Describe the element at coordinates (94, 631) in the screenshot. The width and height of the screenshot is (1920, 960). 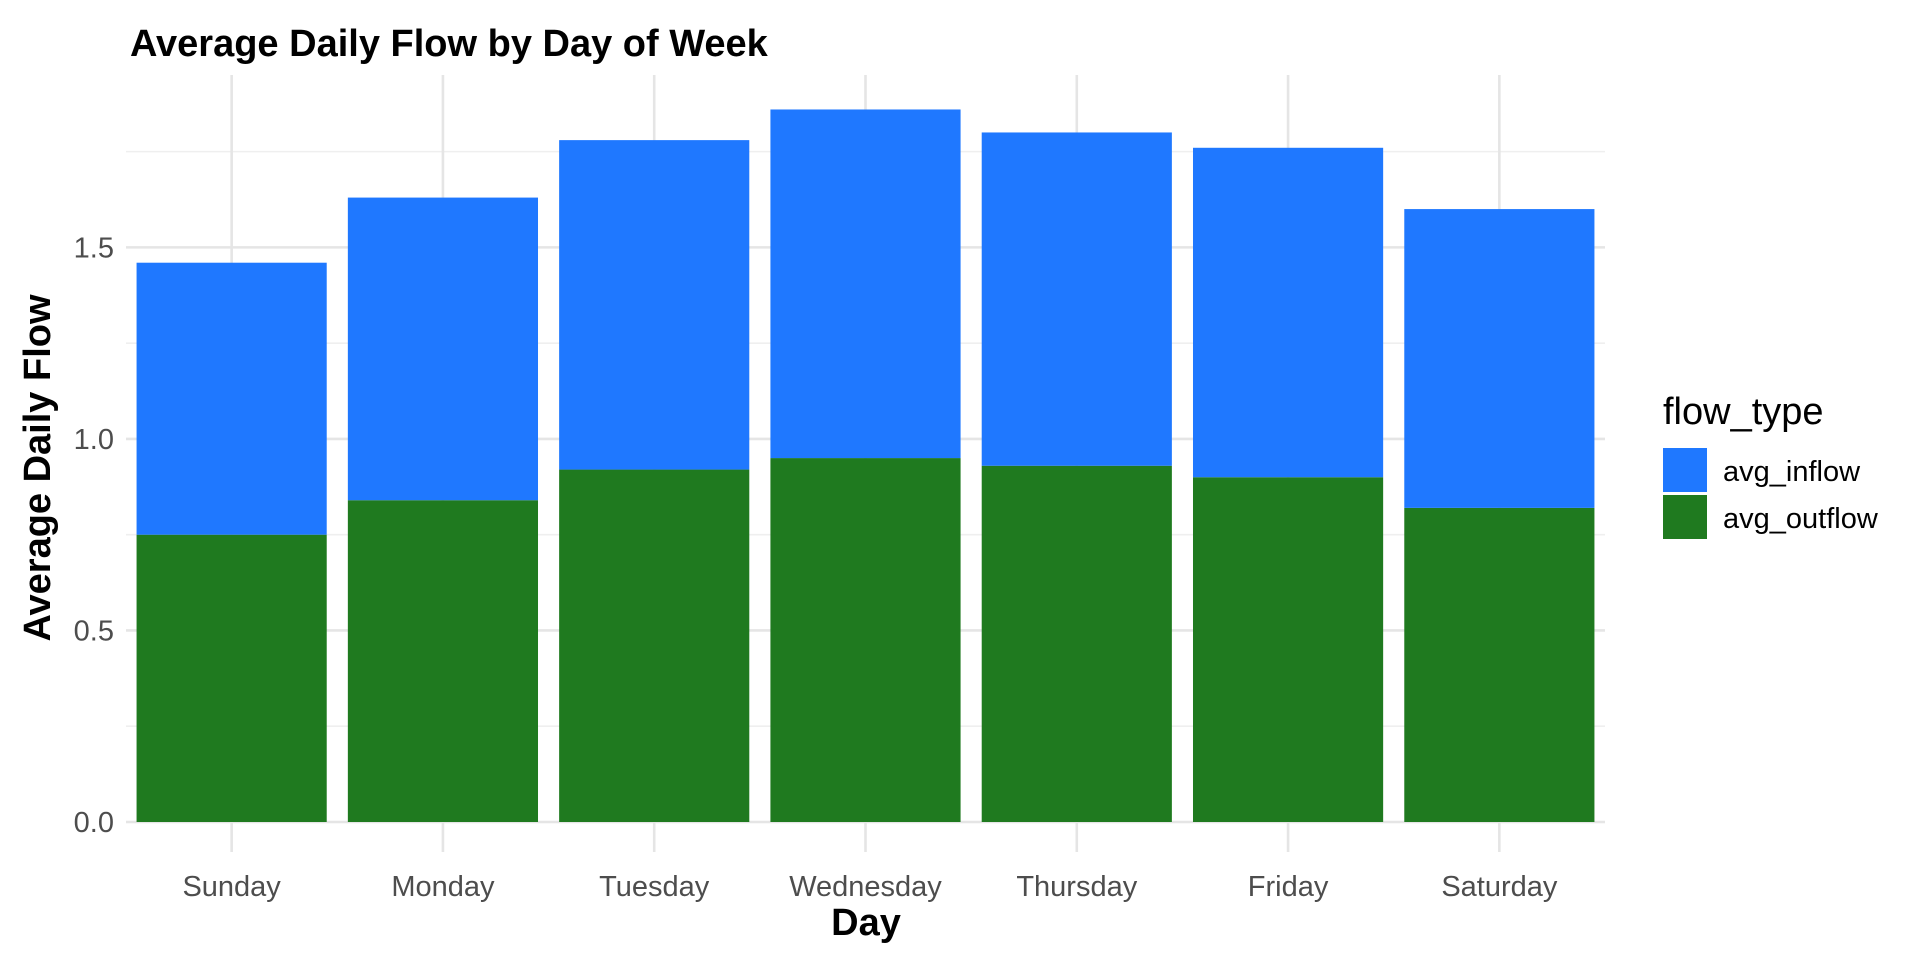
I see `y-tick-label: 0.5` at that location.